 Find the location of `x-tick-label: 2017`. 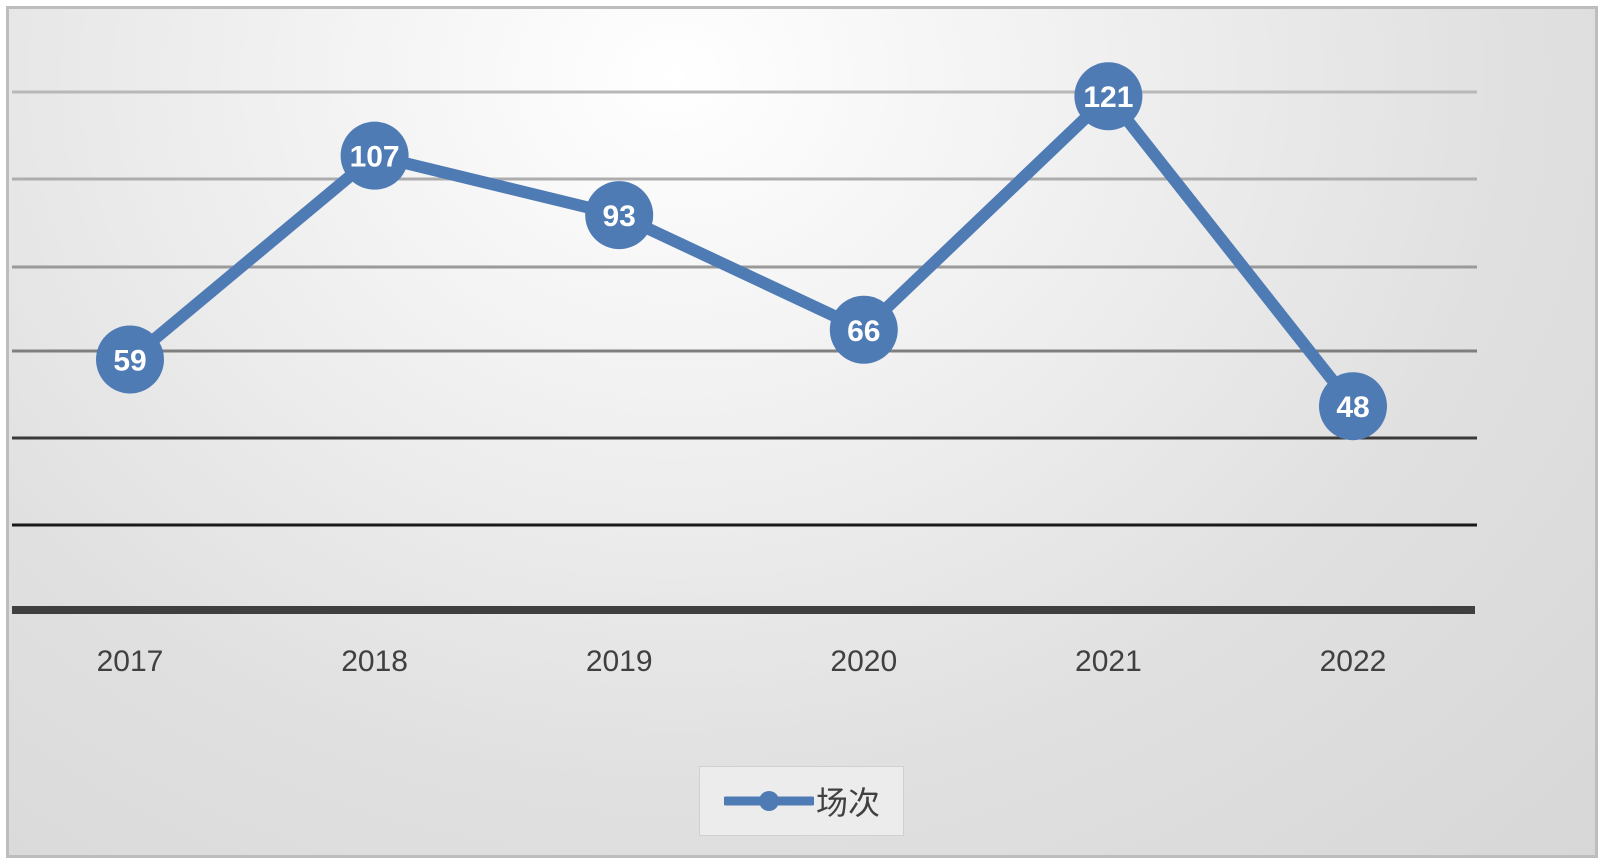

x-tick-label: 2017 is located at coordinates (130, 661).